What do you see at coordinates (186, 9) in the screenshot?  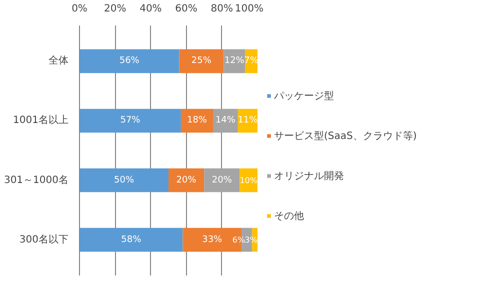 I see `x-tick-label: 60%` at bounding box center [186, 9].